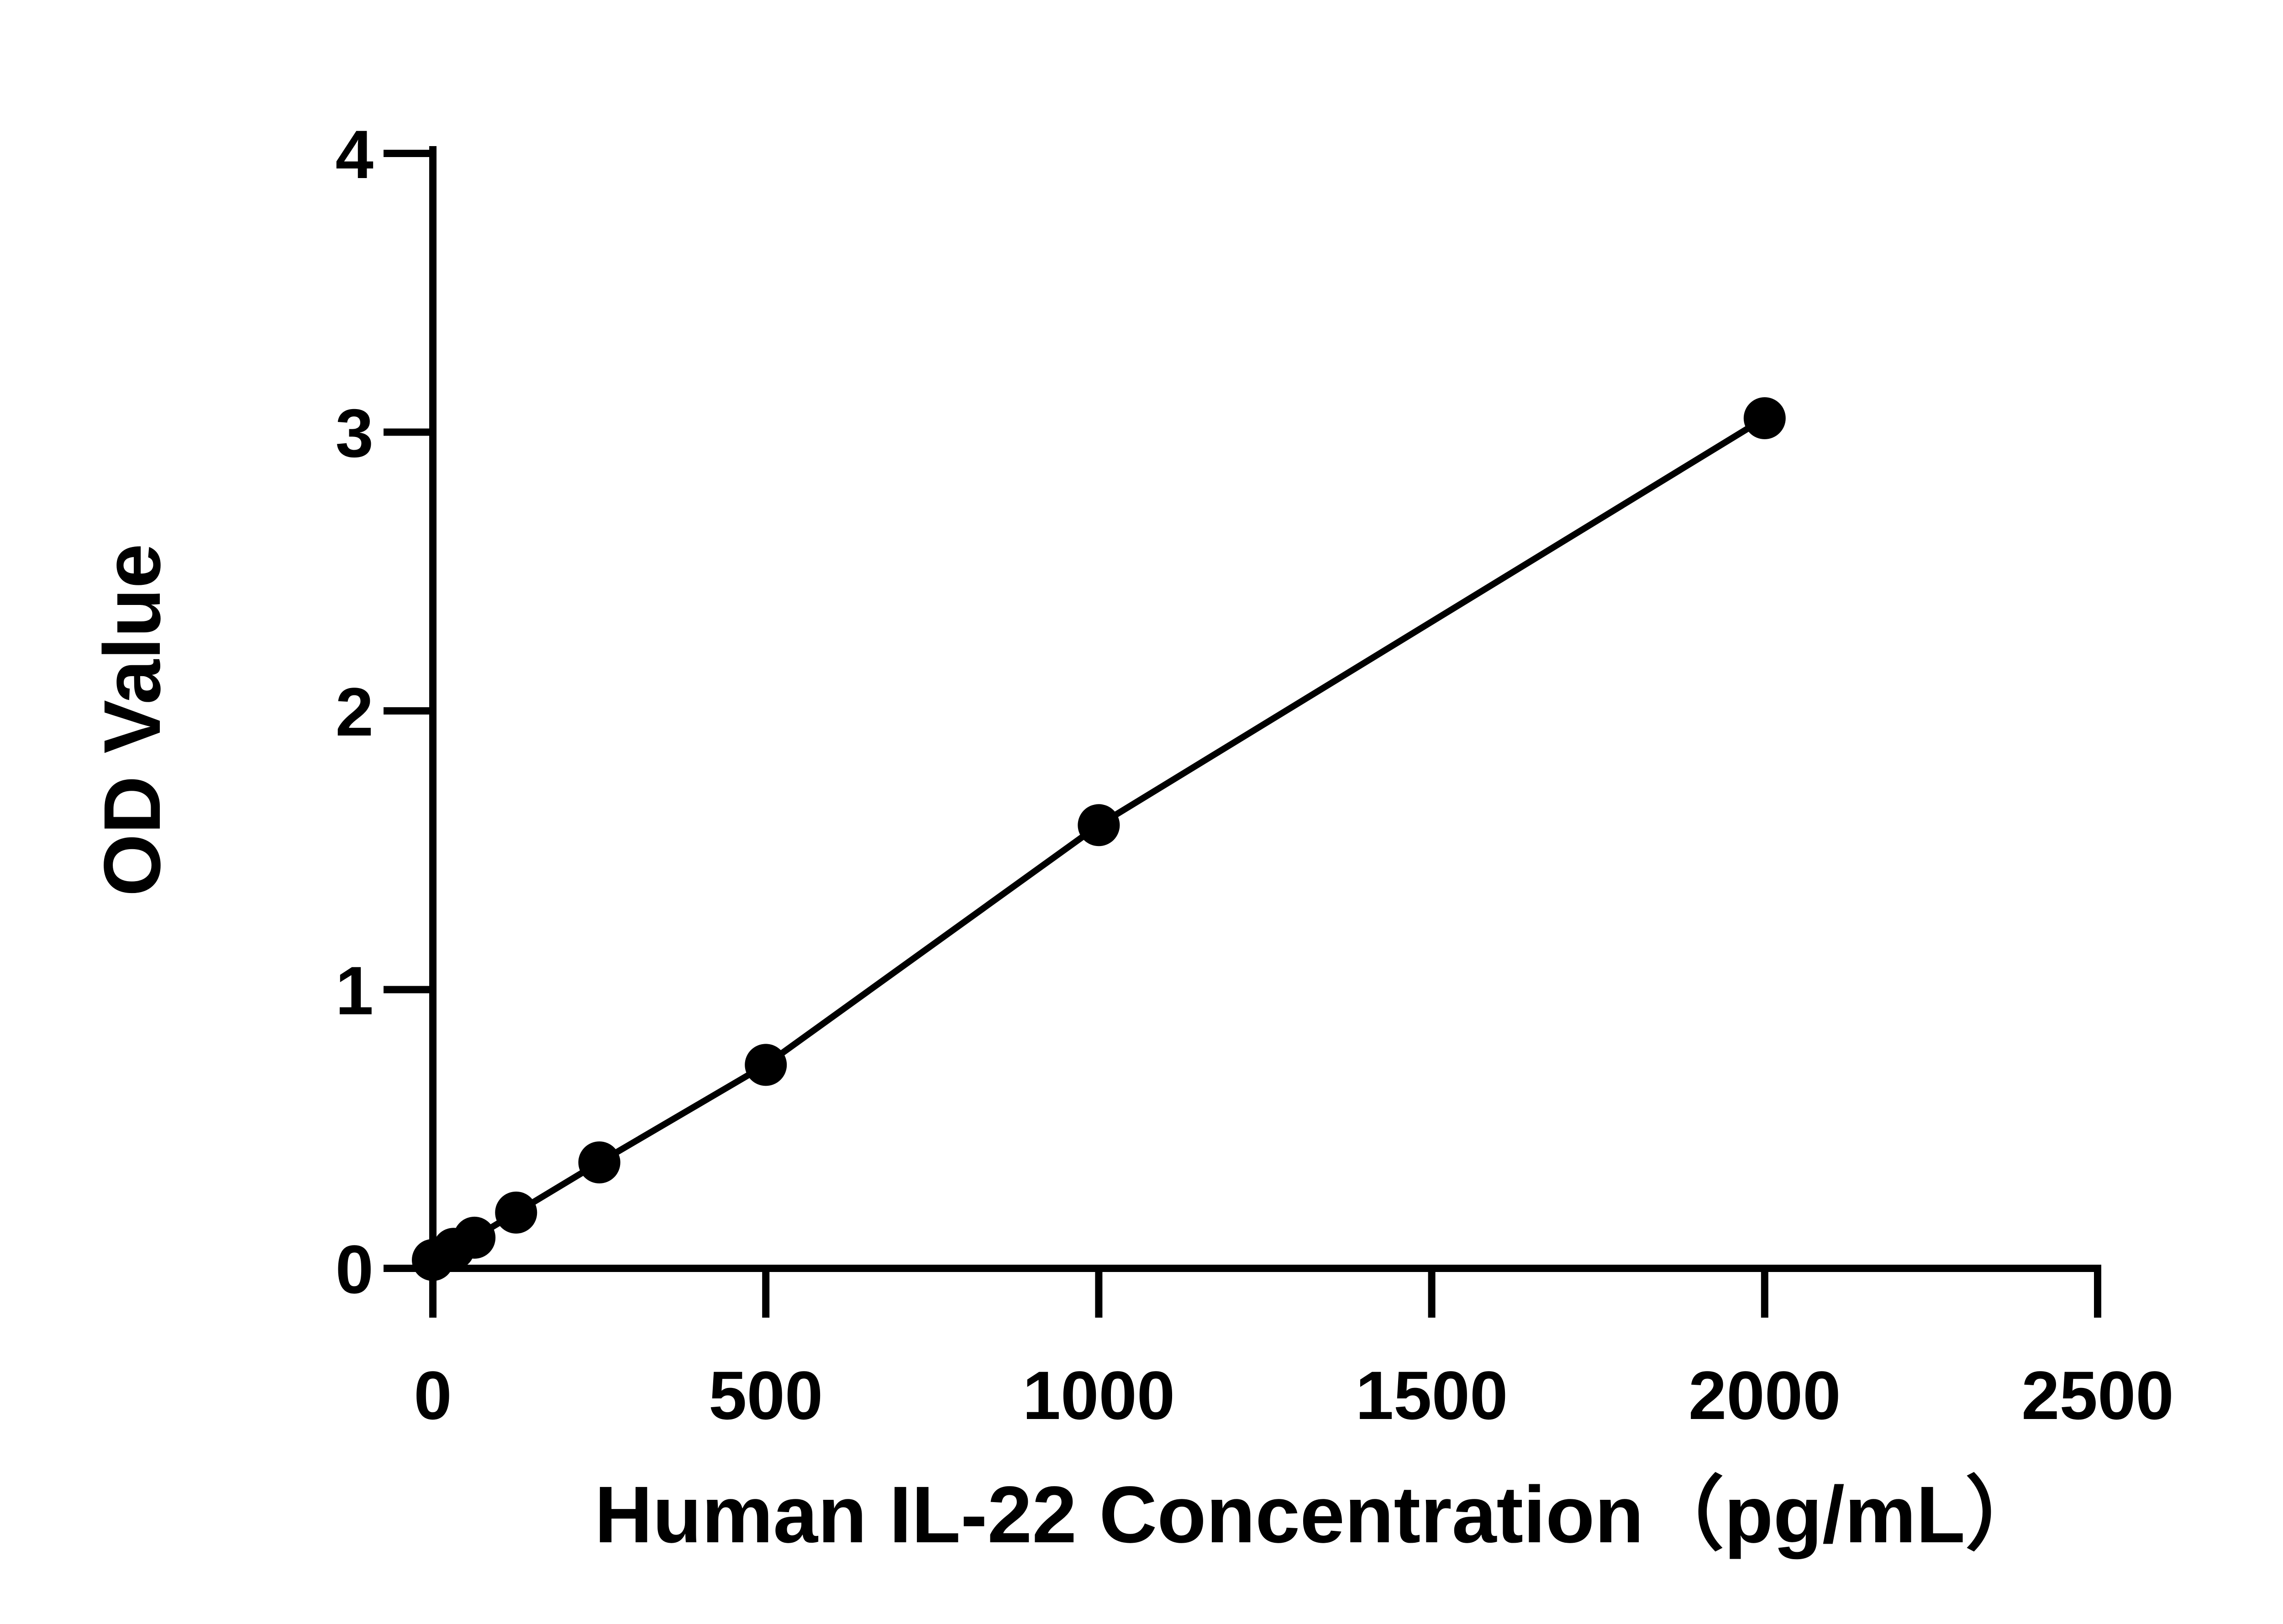 This screenshot has width=2283, height=1624. Describe the element at coordinates (132, 720) in the screenshot. I see `y-axis-title: OD Value` at that location.